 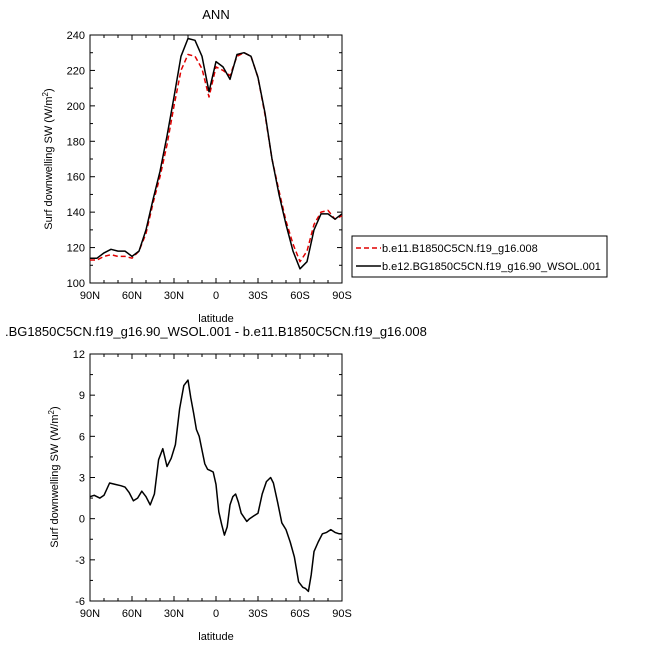 I want to click on bottom-panel-x-tick-label: 60N, so click(x=132, y=614).